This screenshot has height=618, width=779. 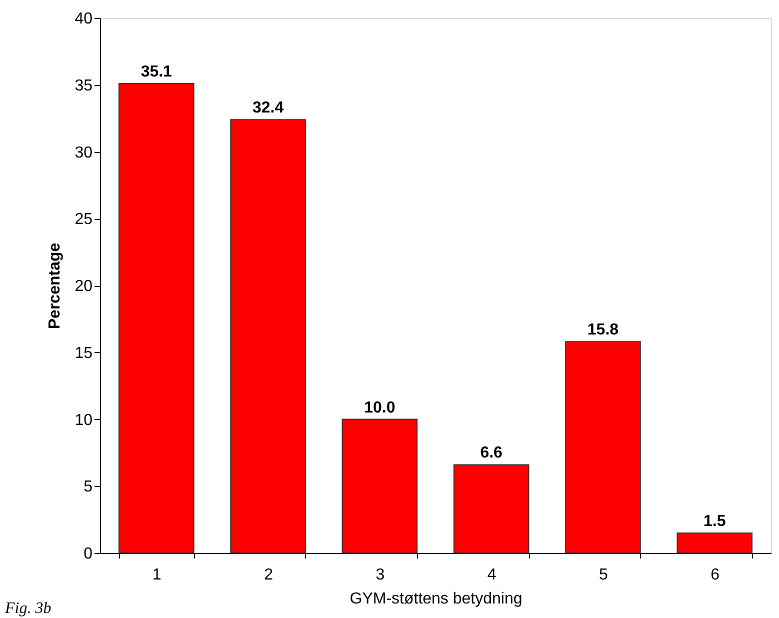 I want to click on x-tick-label: 4, so click(x=491, y=575).